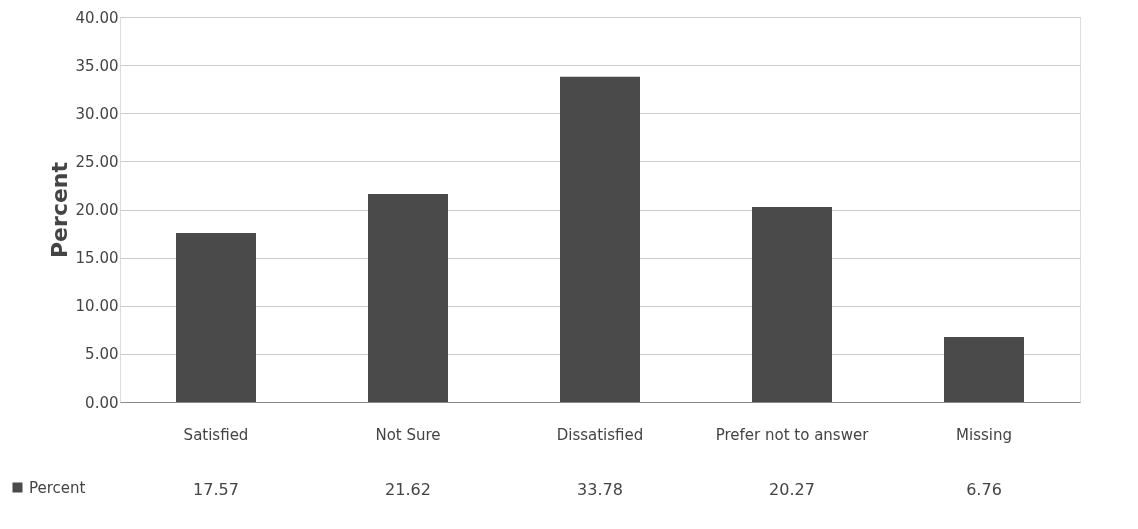 The image size is (1138, 529). What do you see at coordinates (984, 489) in the screenshot?
I see `data-label: 6.76` at bounding box center [984, 489].